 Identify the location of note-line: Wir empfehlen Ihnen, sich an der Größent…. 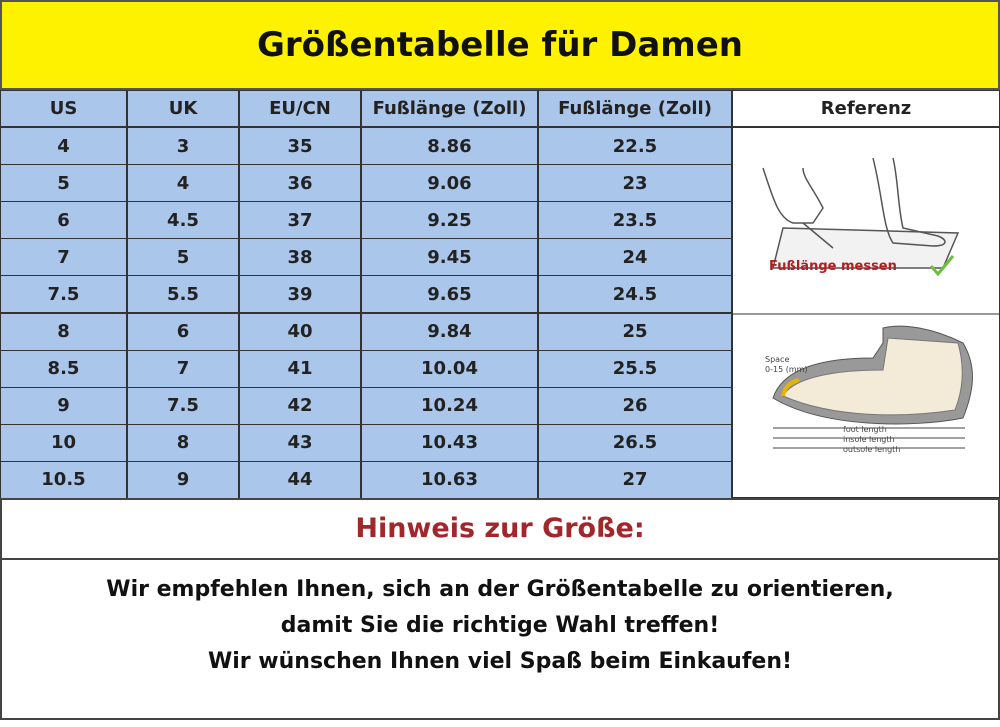
(500, 607).